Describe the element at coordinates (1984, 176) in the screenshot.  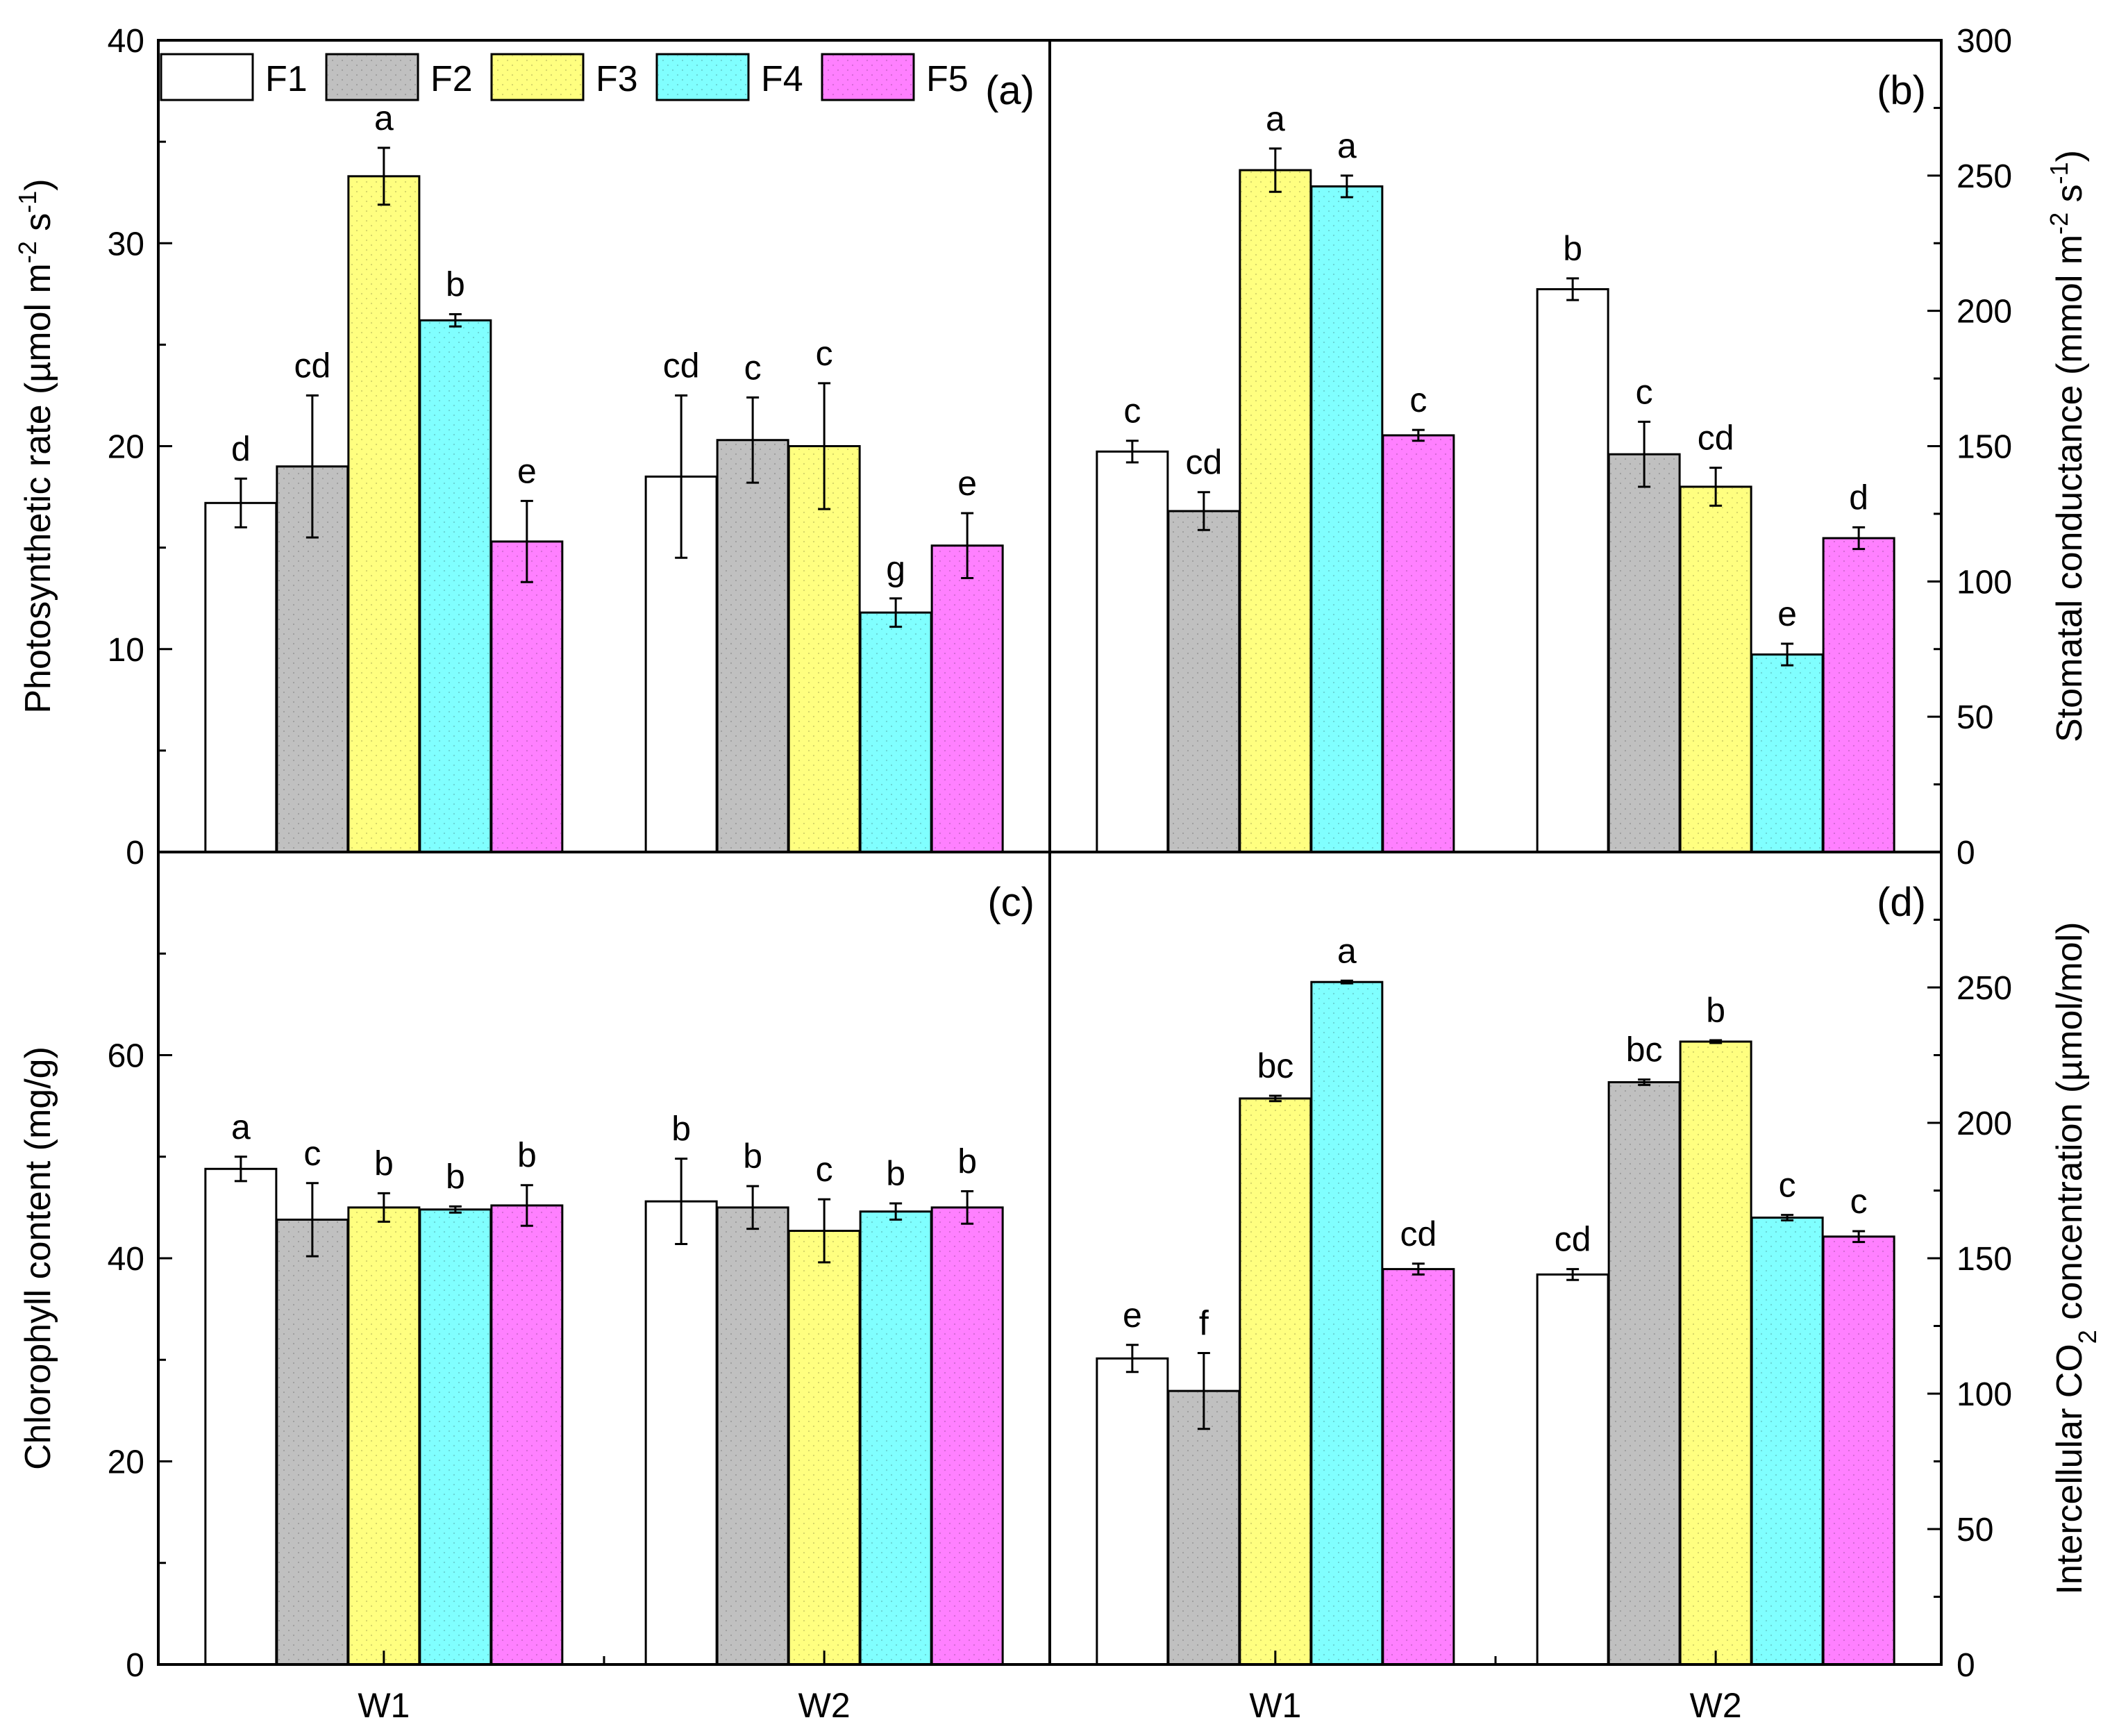
I see `y-tick-label: 250` at that location.